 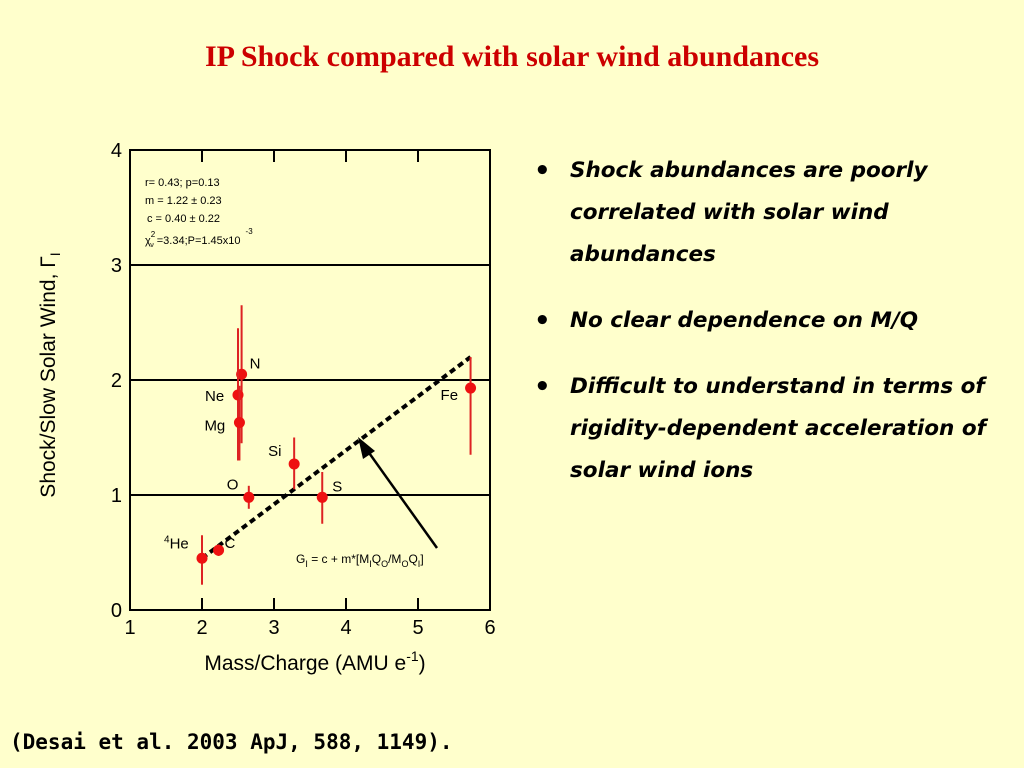 I want to click on bullet-text: No clear dependence on M/Q, so click(x=744, y=320).